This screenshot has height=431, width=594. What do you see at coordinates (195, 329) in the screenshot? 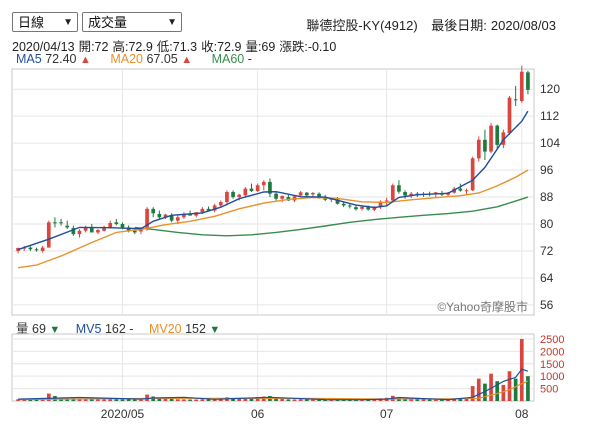
I see `mv20-value: 152` at bounding box center [195, 329].